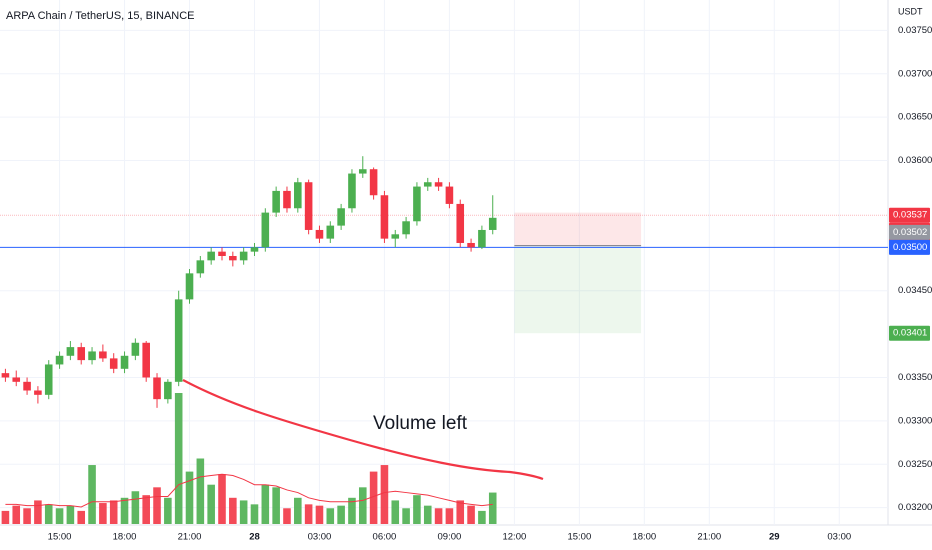  I want to click on x-tick-label: 12:00, so click(514, 537).